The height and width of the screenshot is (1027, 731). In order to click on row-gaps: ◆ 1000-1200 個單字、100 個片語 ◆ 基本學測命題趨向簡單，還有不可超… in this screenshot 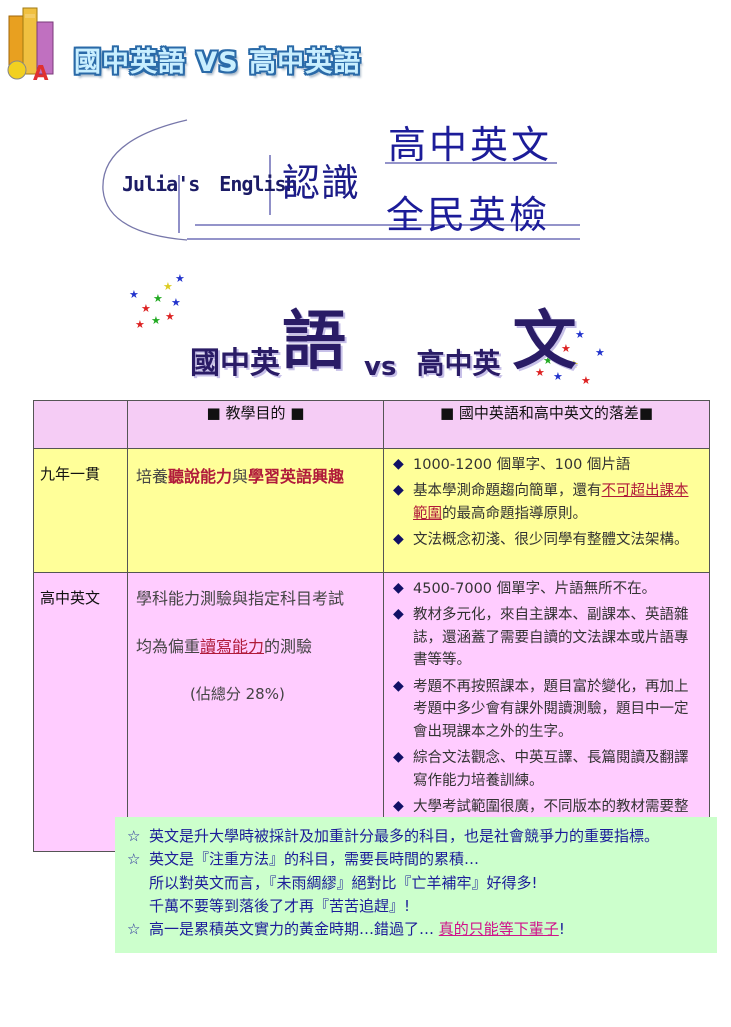, I will do `click(546, 510)`.